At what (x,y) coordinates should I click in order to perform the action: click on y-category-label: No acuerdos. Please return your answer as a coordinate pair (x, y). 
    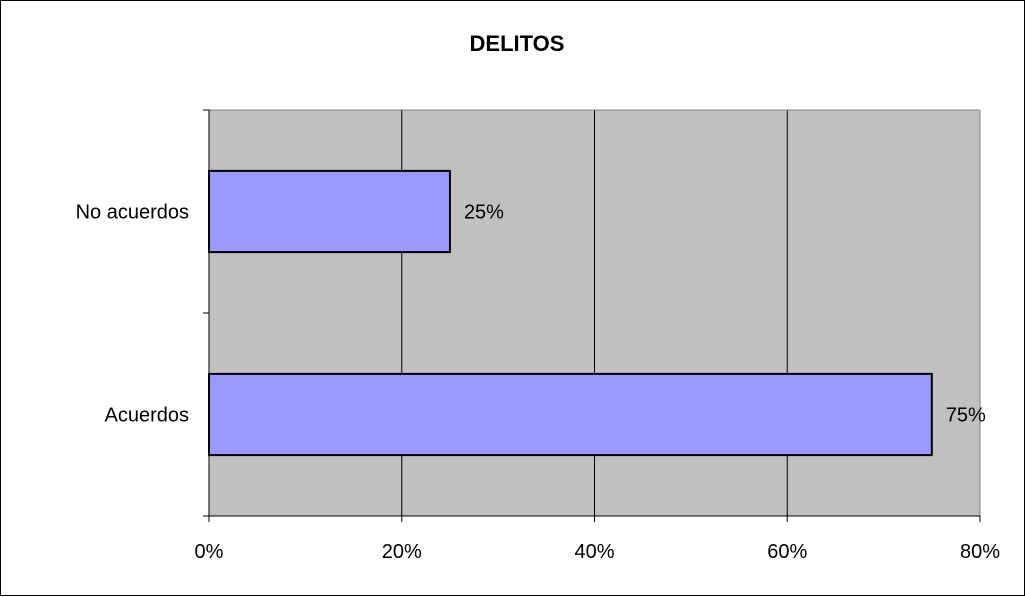
    Looking at the image, I should click on (132, 213).